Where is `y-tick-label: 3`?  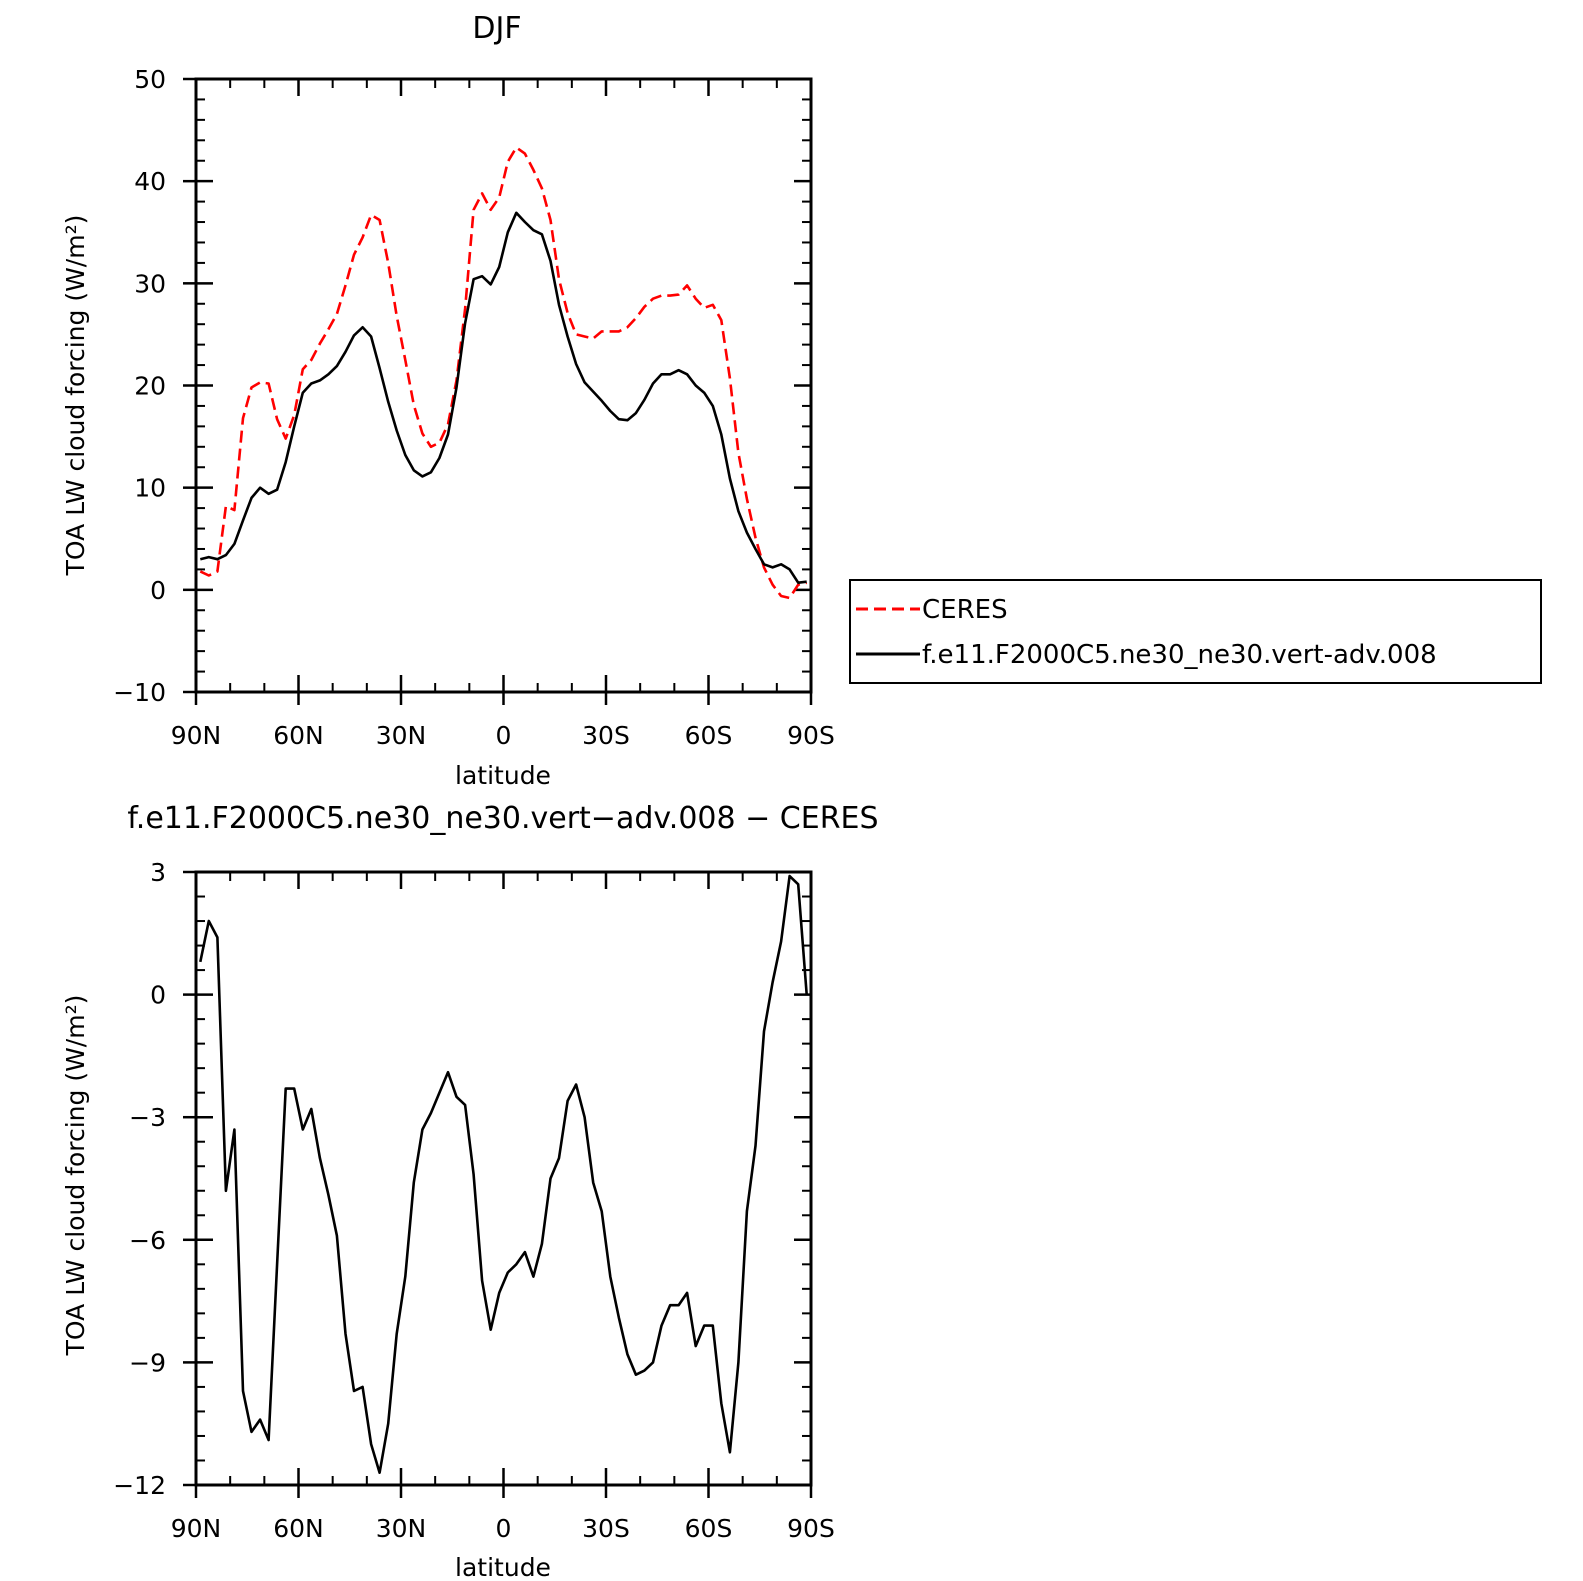 y-tick-label: 3 is located at coordinates (158, 872).